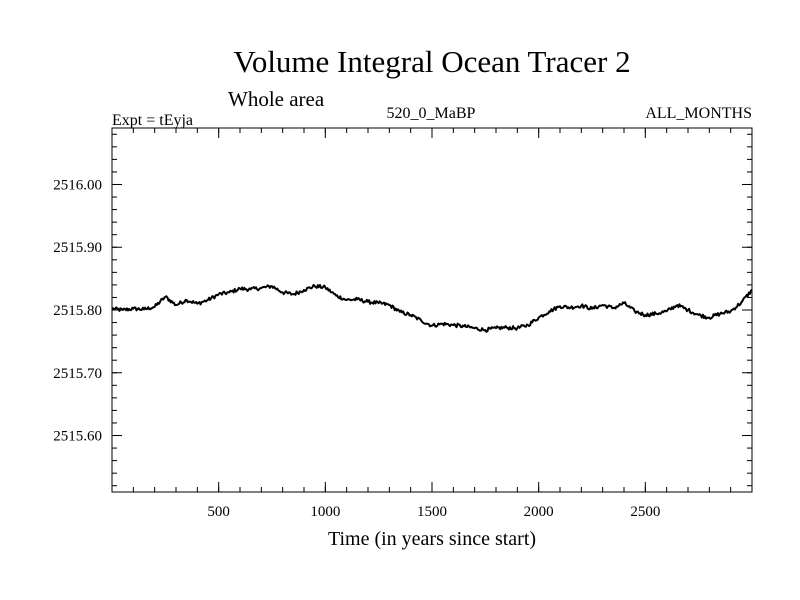 The height and width of the screenshot is (600, 800). I want to click on y-tick-label: 2515.90, so click(77, 248).